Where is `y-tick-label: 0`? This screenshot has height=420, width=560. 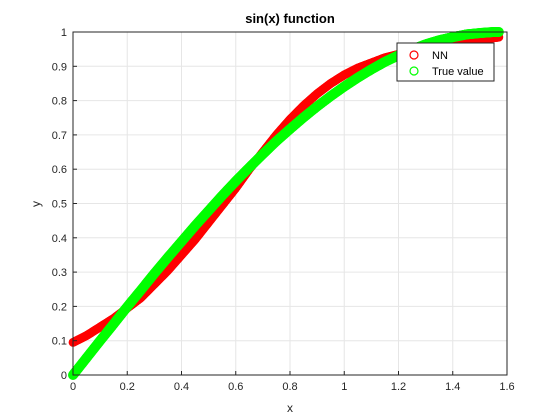 y-tick-label: 0 is located at coordinates (64, 376).